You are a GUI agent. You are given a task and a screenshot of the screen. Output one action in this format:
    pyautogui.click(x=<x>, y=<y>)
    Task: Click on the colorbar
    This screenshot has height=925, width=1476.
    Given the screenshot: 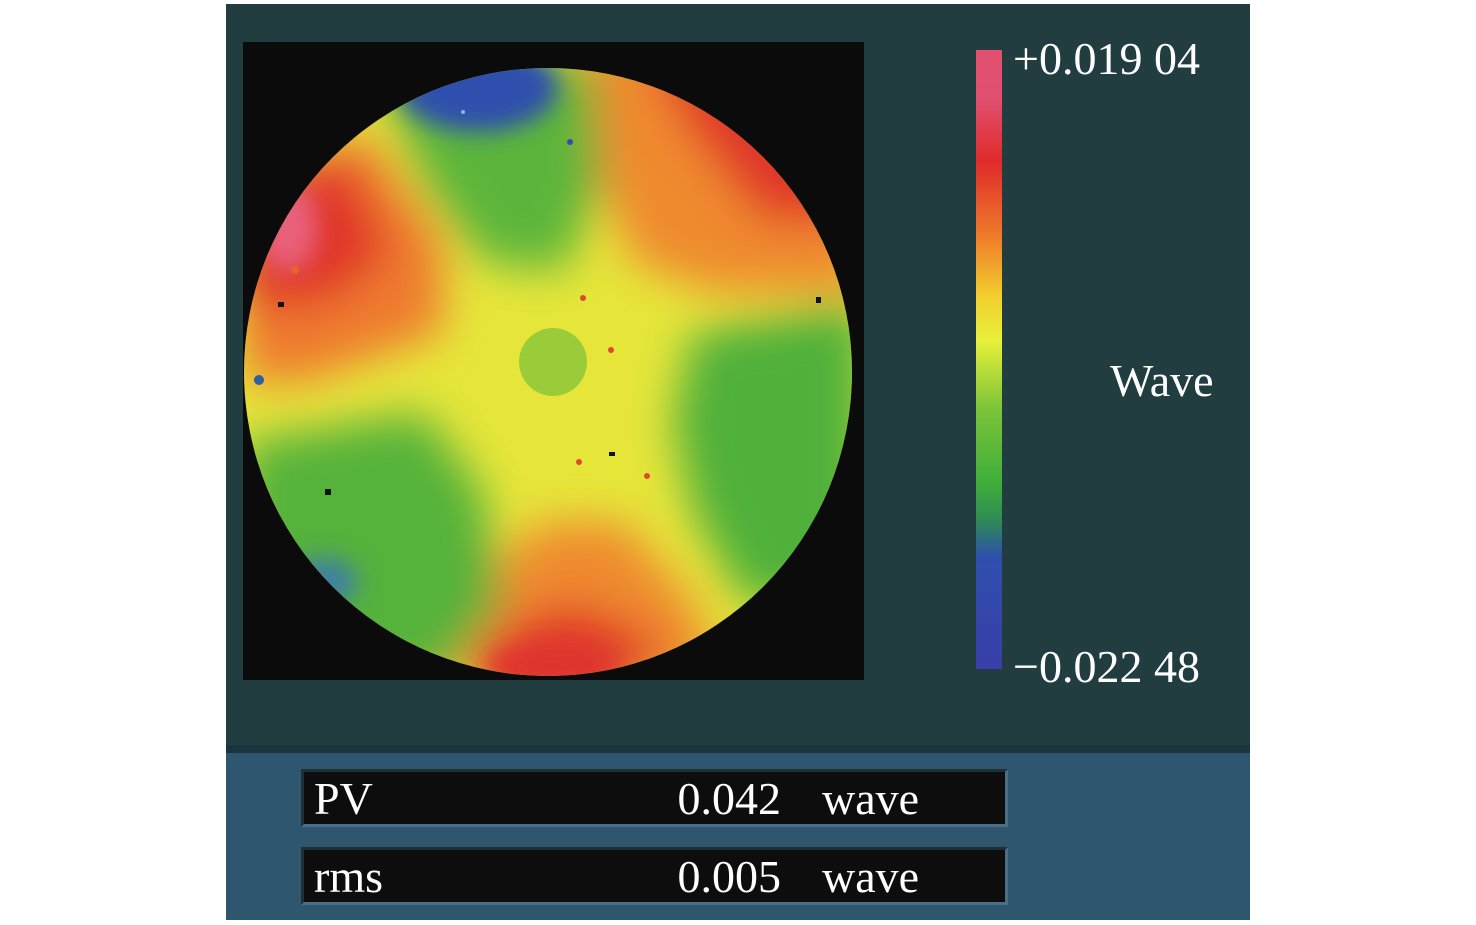 What is the action you would take?
    pyautogui.click(x=989, y=359)
    